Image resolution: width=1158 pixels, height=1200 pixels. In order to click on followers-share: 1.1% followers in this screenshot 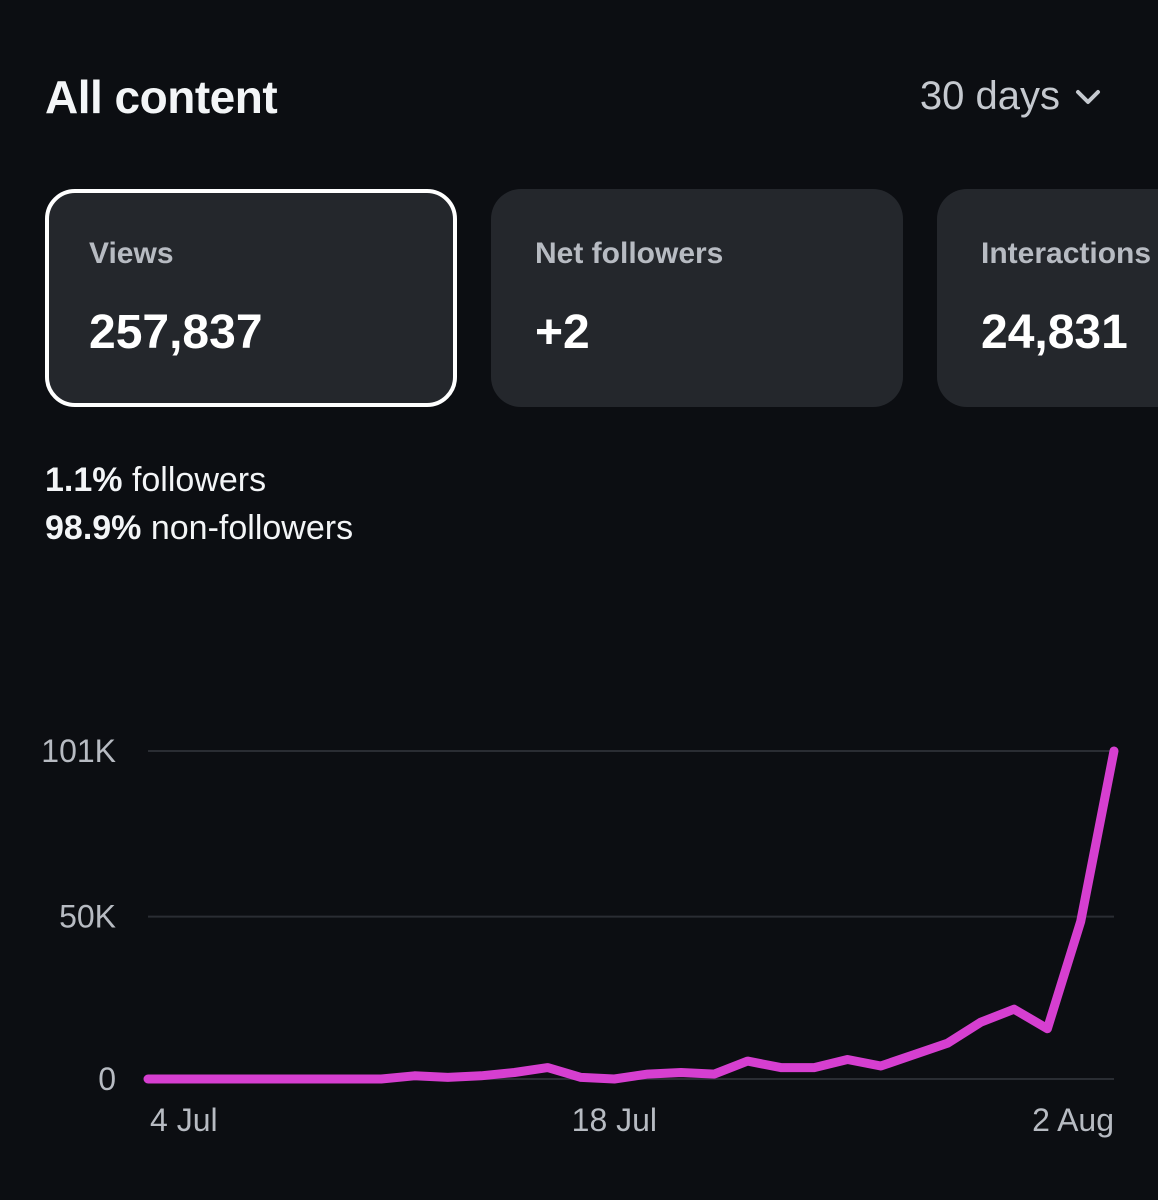, I will do `click(199, 480)`.